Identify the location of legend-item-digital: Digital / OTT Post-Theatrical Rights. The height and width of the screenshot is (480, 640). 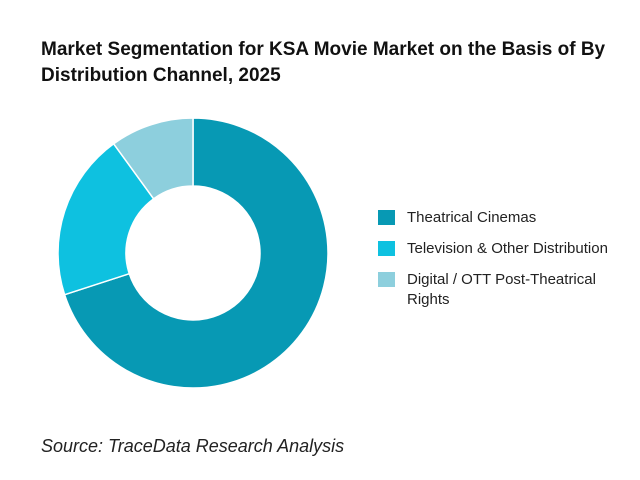
(505, 290).